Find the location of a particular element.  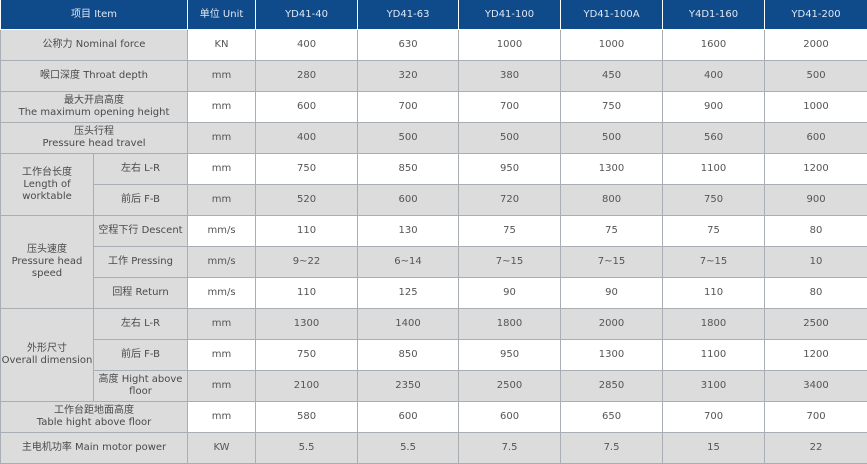

value-cell: 1600 is located at coordinates (714, 45).